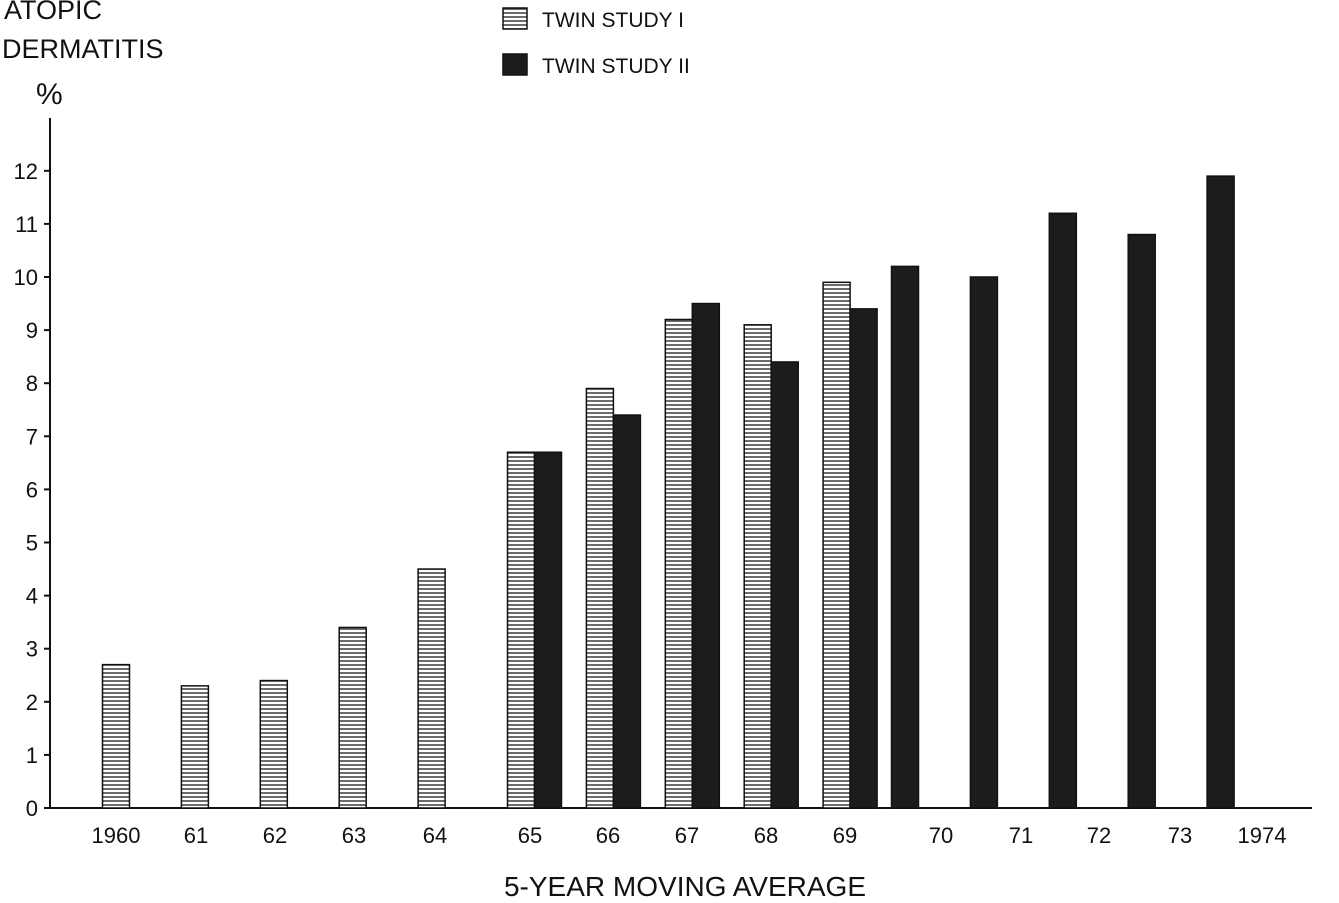 The image size is (1339, 903). I want to click on y-tick-label: 5, so click(32, 543).